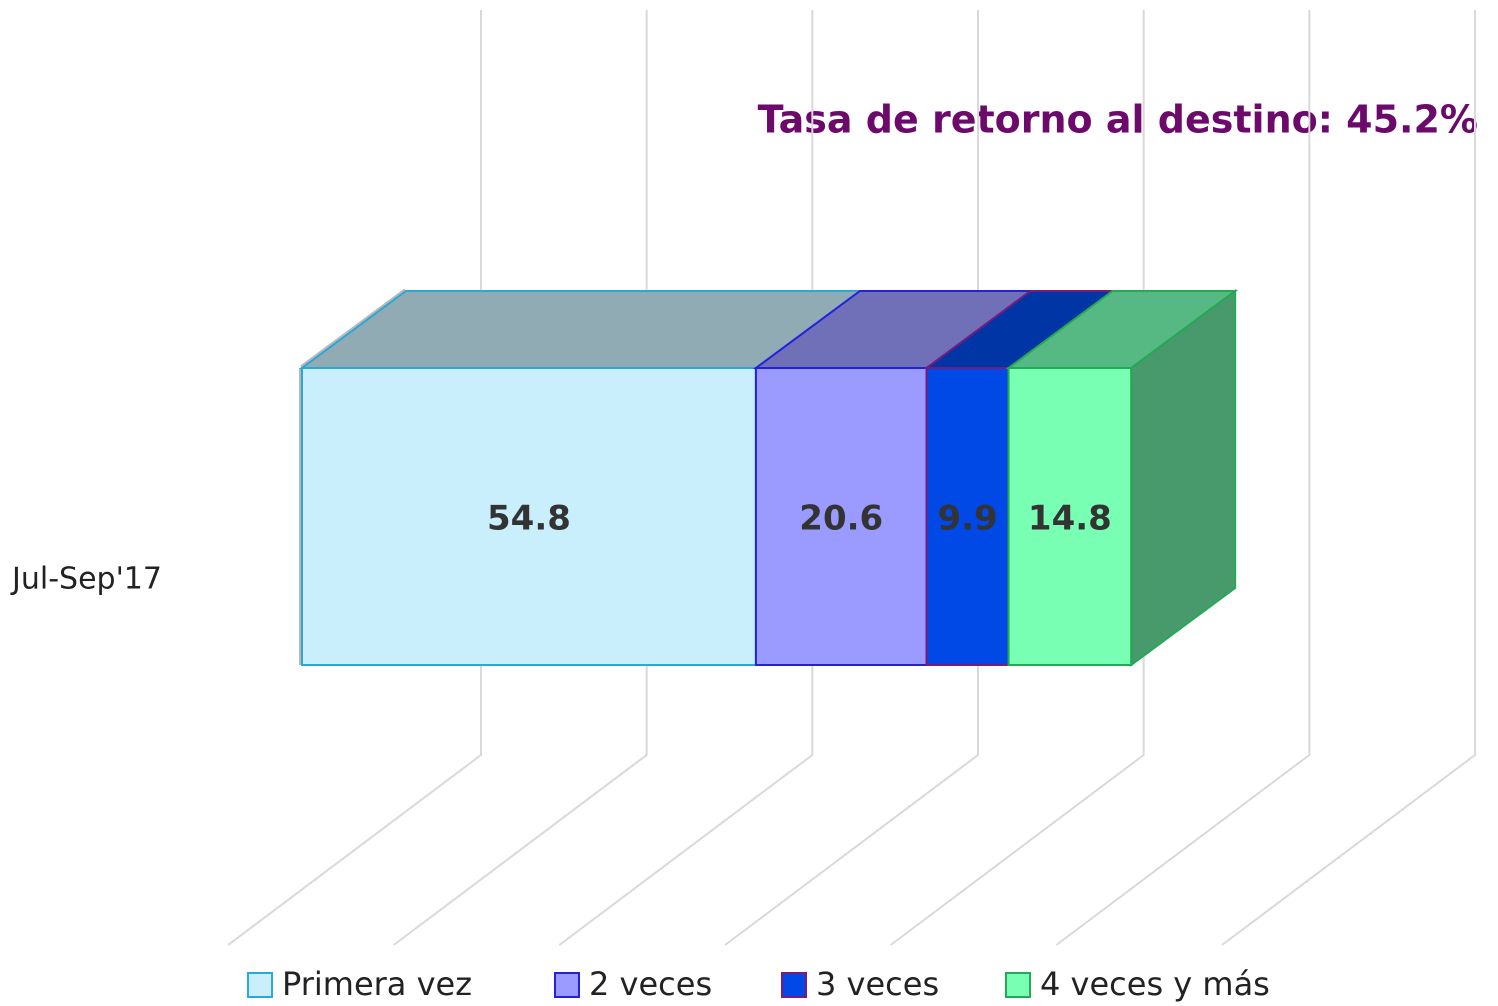 The image size is (1498, 1006). I want to click on legend-label: 3 veces, so click(877, 984).